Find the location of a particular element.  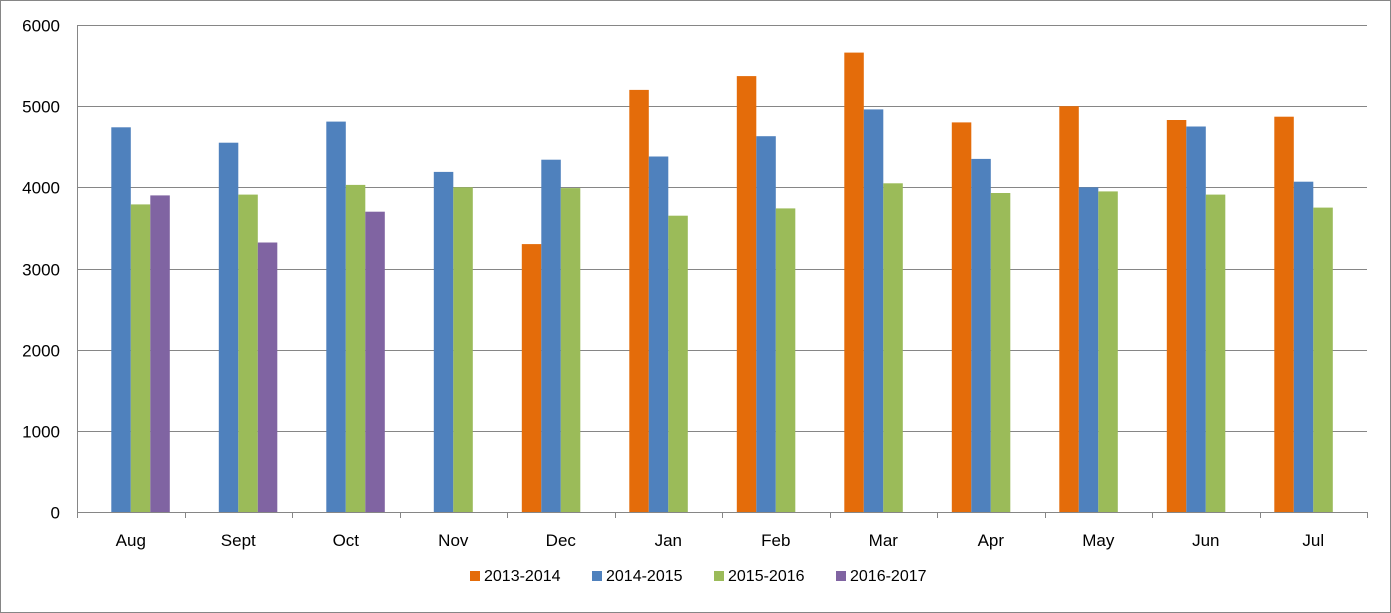

x-axis-tick-labels: Aug Sept Oct Nov Dec Jan Feb Mar Apr May Jun Jul is located at coordinates (720, 540).